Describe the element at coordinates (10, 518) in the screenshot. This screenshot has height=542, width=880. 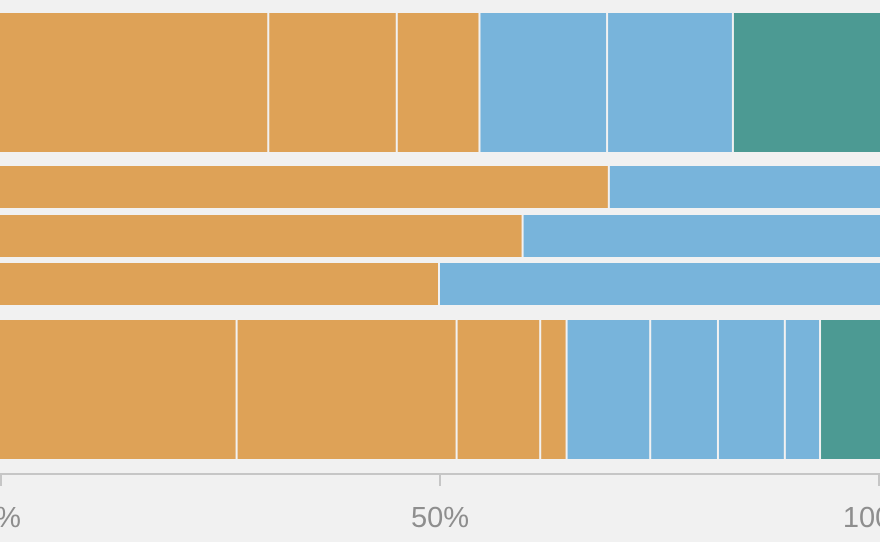
I see `x-tick-label: 0%` at that location.